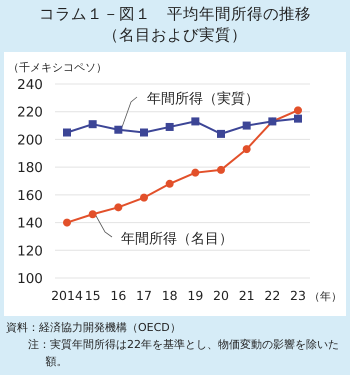  What do you see at coordinates (30, 168) in the screenshot?
I see `y-tick-label: 180` at bounding box center [30, 168].